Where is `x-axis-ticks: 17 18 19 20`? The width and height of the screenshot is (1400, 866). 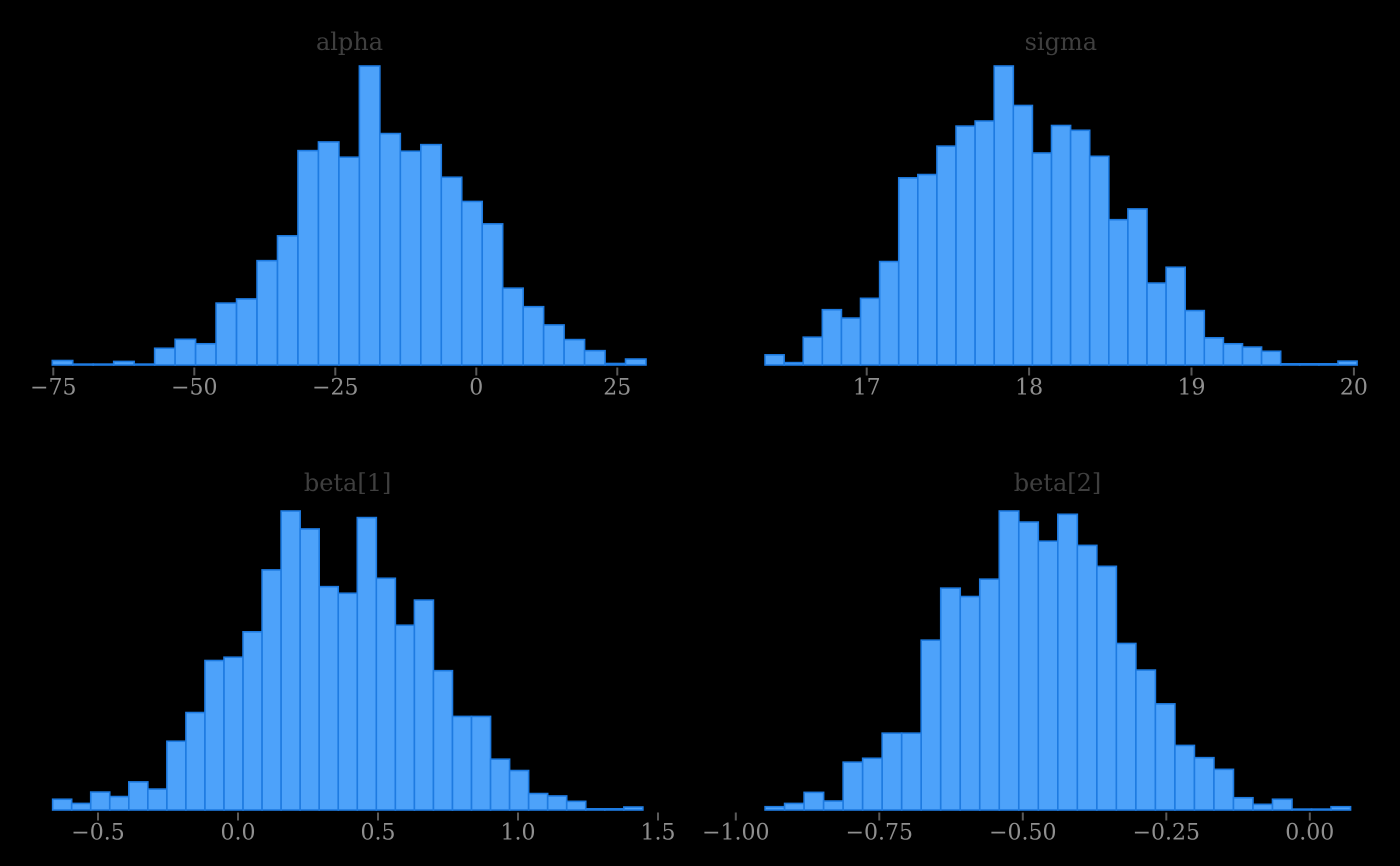
x-axis-ticks: 17 18 19 20 is located at coordinates (1110, 384).